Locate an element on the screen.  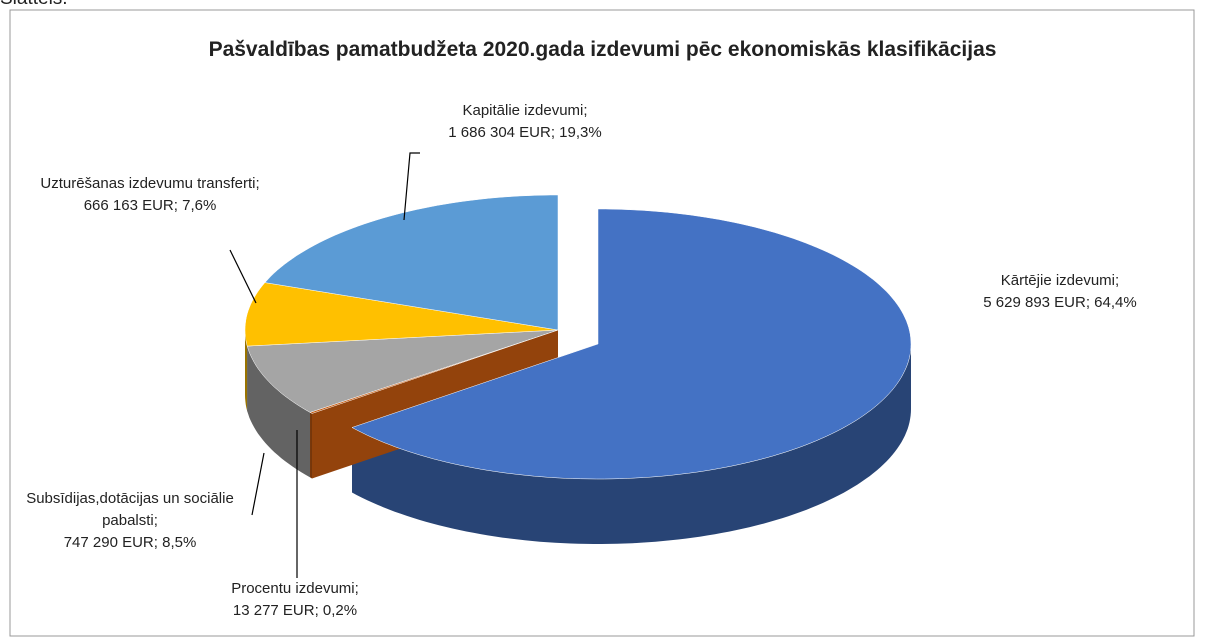
data-label: Kārtējie izdevumi; 5 629 893 EUR; 64,4% is located at coordinates (1060, 292).